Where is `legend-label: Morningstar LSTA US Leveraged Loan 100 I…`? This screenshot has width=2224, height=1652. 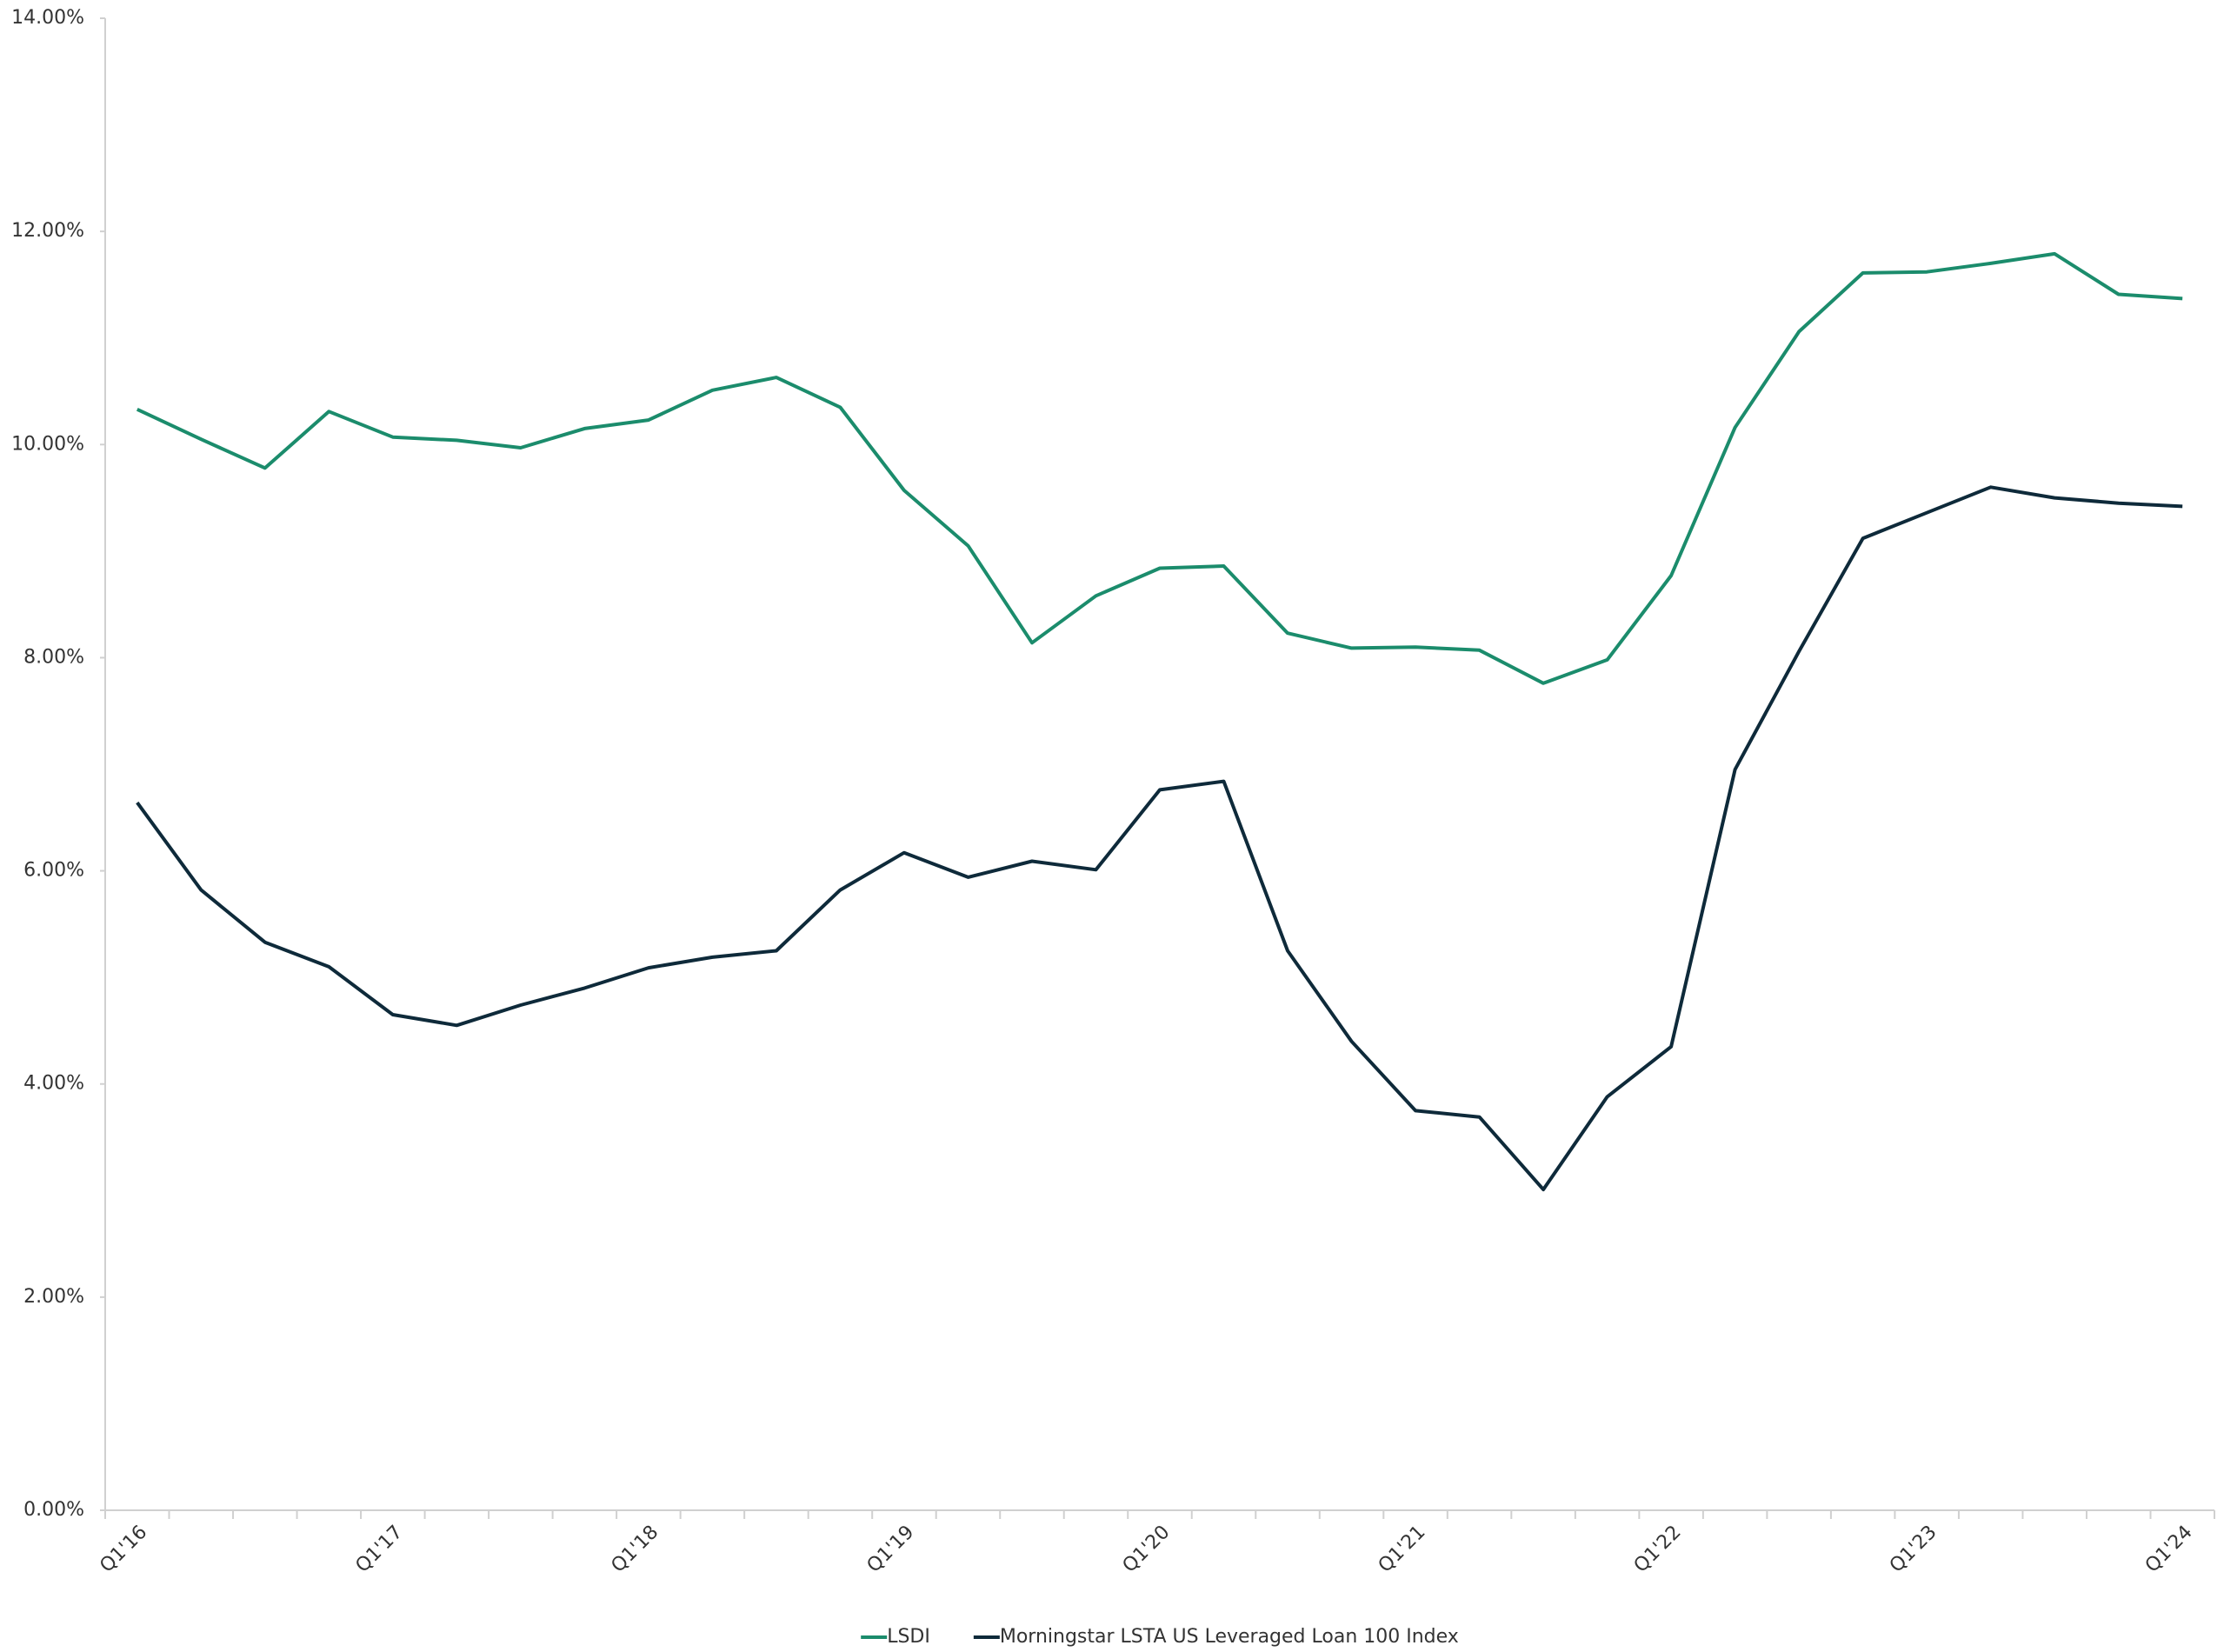
legend-label: Morningstar LSTA US Leveraged Loan 100 I… is located at coordinates (1230, 1637).